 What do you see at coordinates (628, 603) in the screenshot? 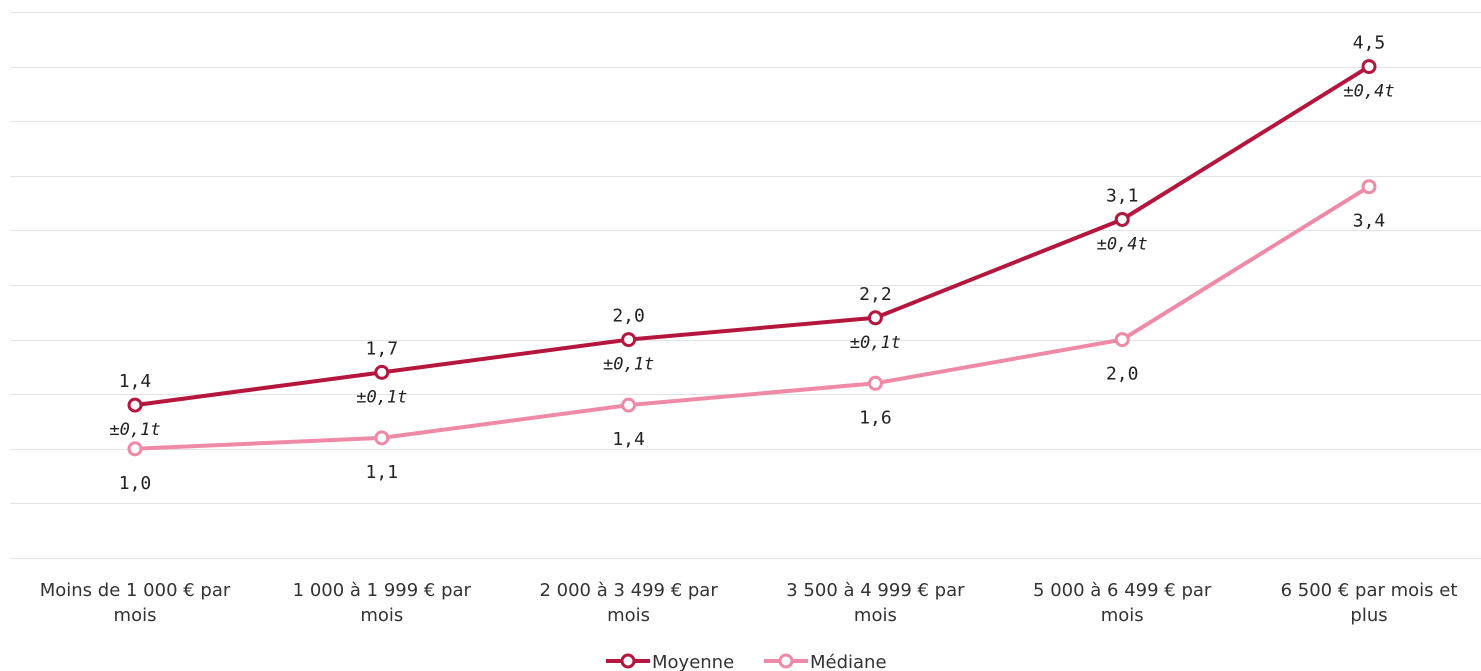
I see `x-tick-label: 2 000 à 3 499 € par mois` at bounding box center [628, 603].